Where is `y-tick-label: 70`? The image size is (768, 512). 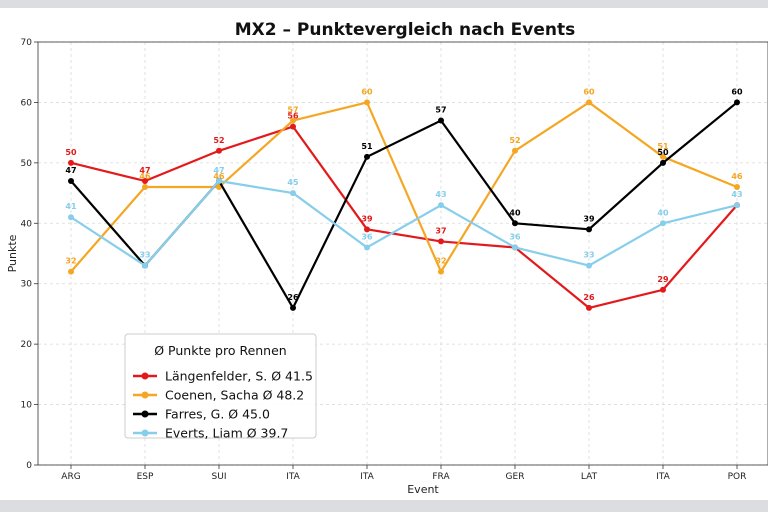
y-tick-label: 70 is located at coordinates (27, 43).